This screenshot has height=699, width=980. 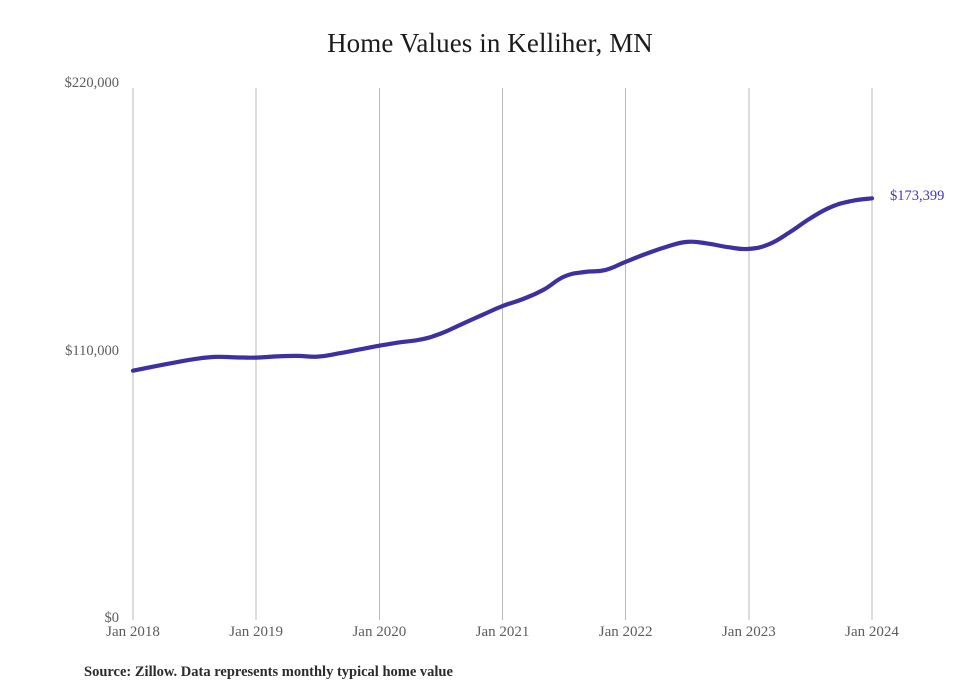 I want to click on x-tick-label: Jan 2021, so click(x=502, y=632).